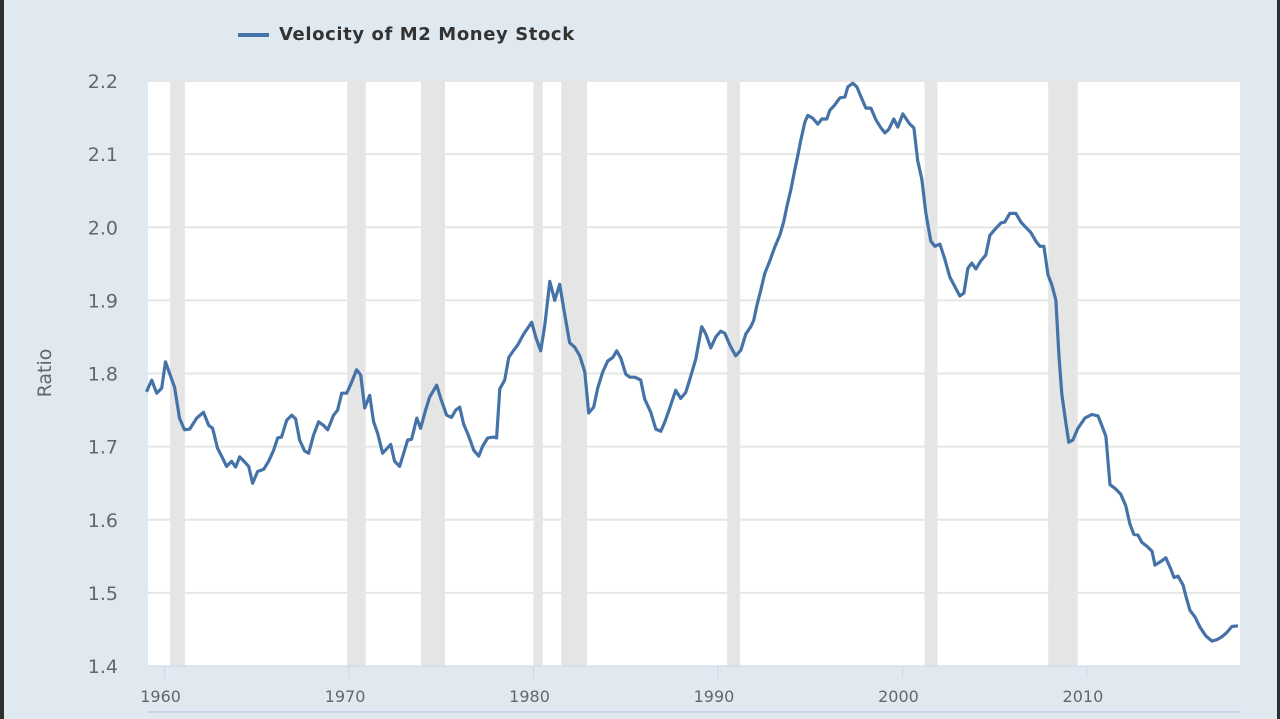 This screenshot has width=1280, height=719. Describe the element at coordinates (253, 34) in the screenshot. I see `legend-swatch` at that location.